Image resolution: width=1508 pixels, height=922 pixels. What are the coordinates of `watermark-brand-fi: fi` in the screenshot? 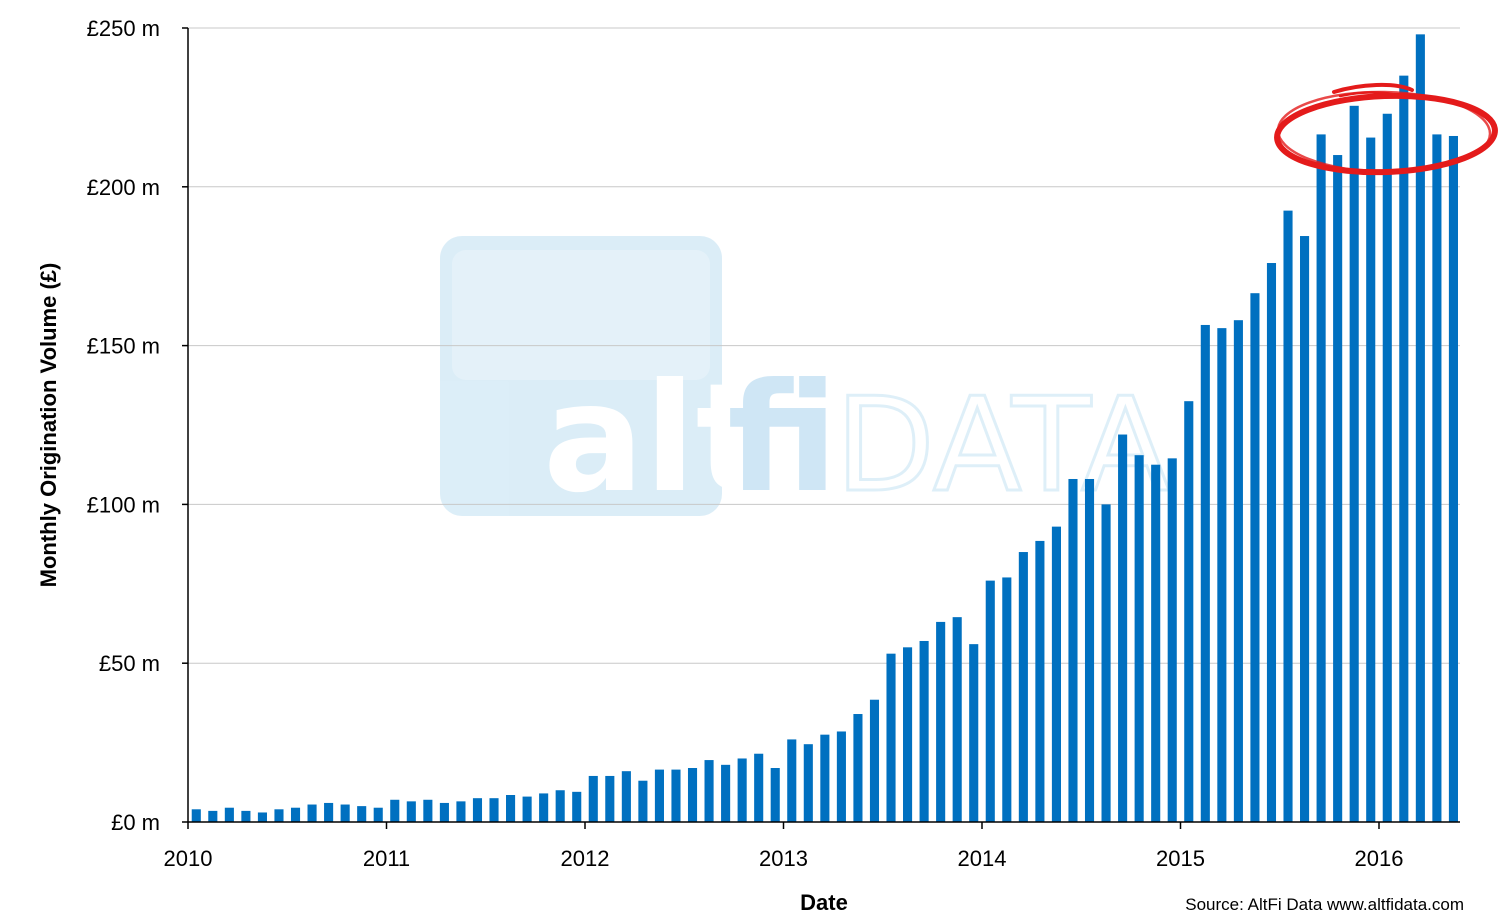 It's located at (782, 439).